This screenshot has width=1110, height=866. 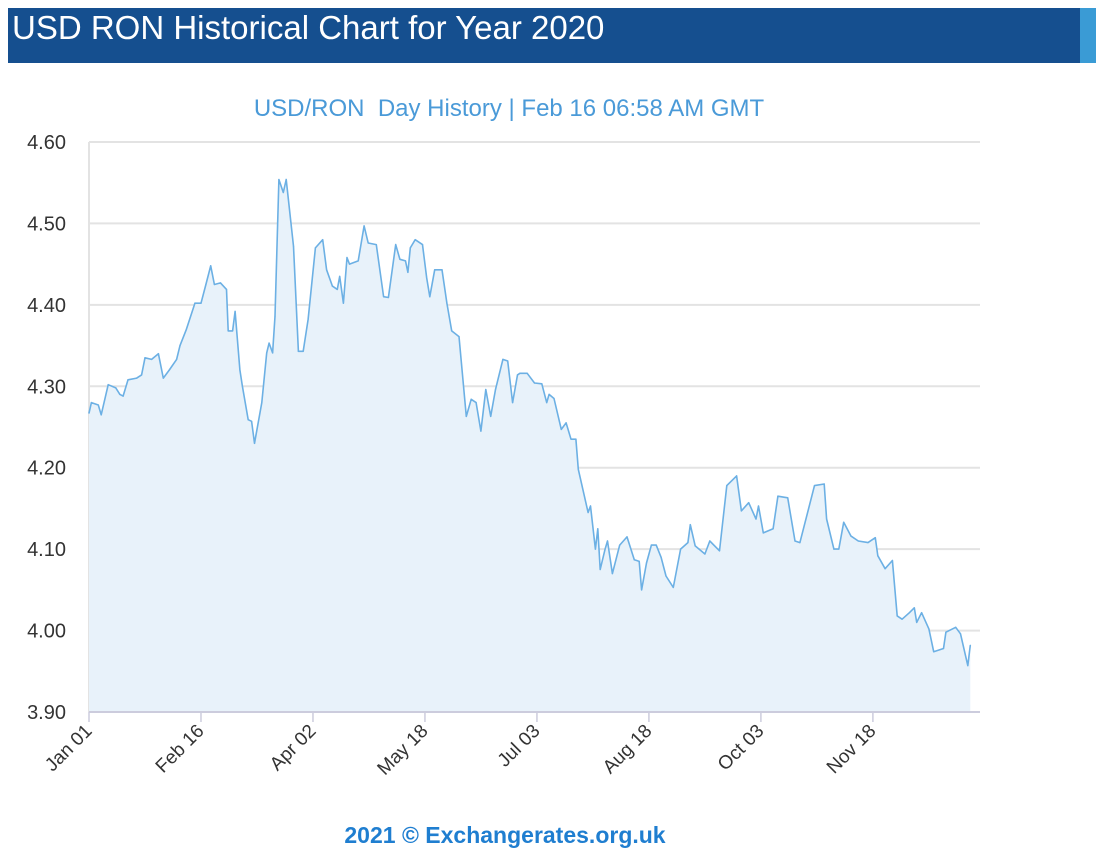 I want to click on header-accent, so click(x=1088, y=35).